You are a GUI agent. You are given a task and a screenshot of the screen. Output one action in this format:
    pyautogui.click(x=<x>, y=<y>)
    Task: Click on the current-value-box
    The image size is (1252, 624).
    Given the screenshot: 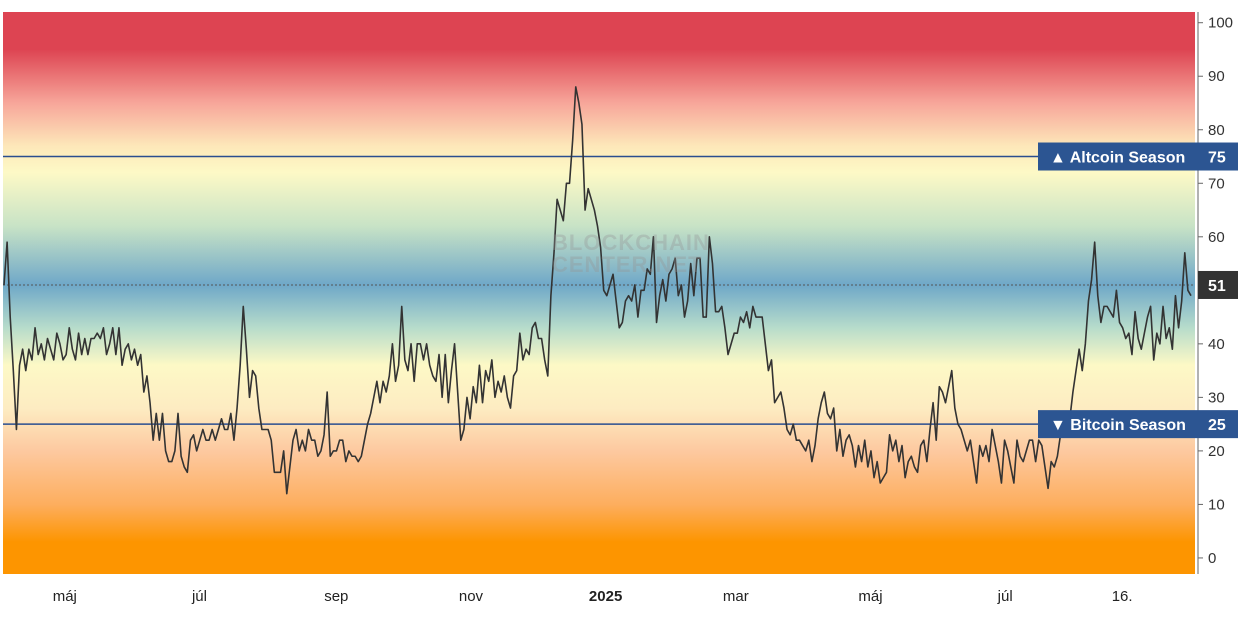 What is the action you would take?
    pyautogui.click(x=1218, y=284)
    